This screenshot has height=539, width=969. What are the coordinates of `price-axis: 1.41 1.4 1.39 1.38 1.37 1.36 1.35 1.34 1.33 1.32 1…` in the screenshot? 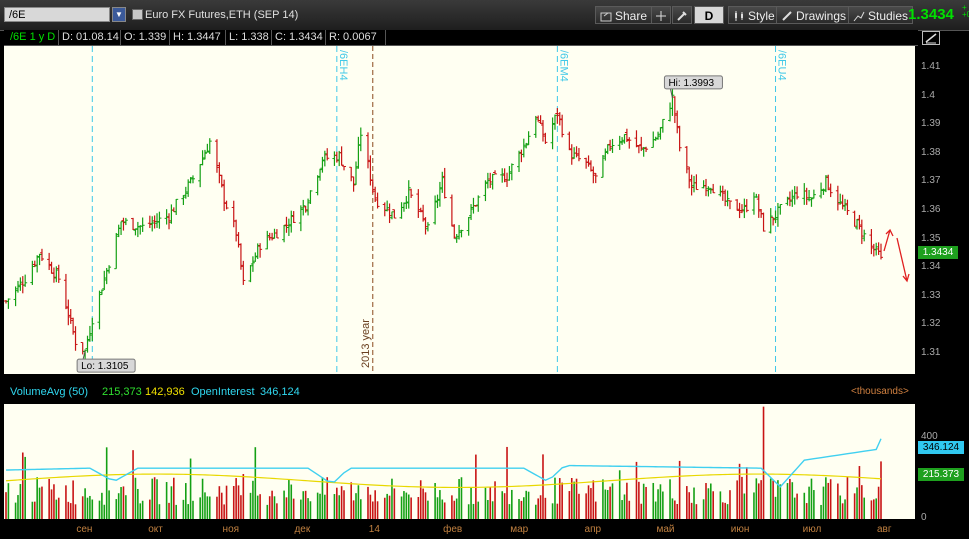 It's located at (942, 284).